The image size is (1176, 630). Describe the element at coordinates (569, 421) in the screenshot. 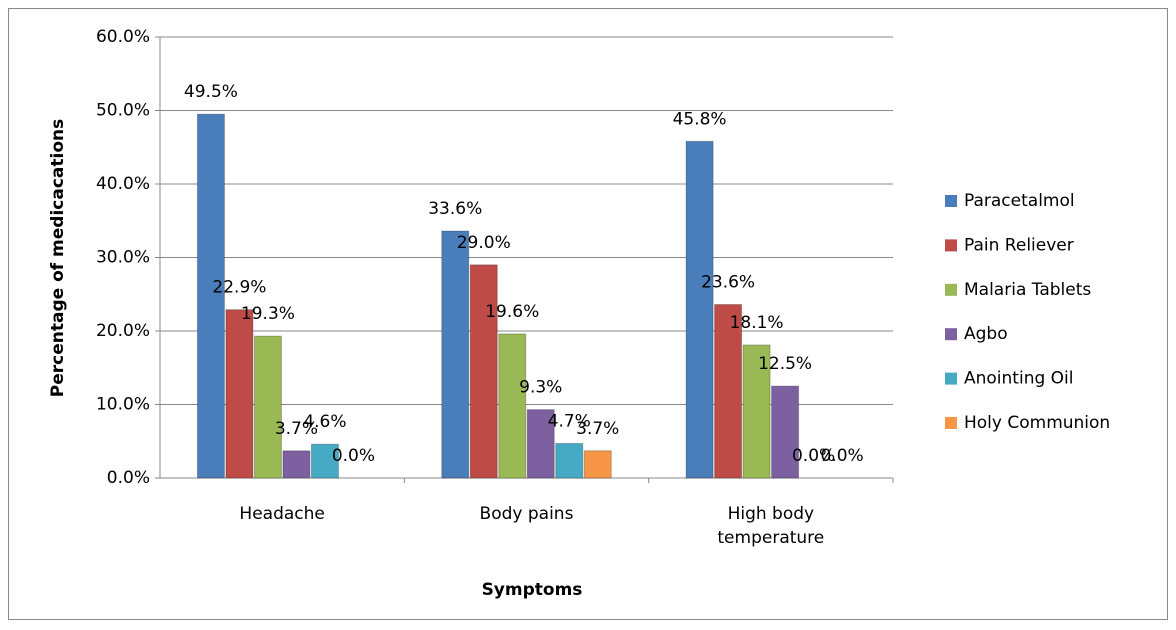

I see `data-label: 4.7%` at that location.